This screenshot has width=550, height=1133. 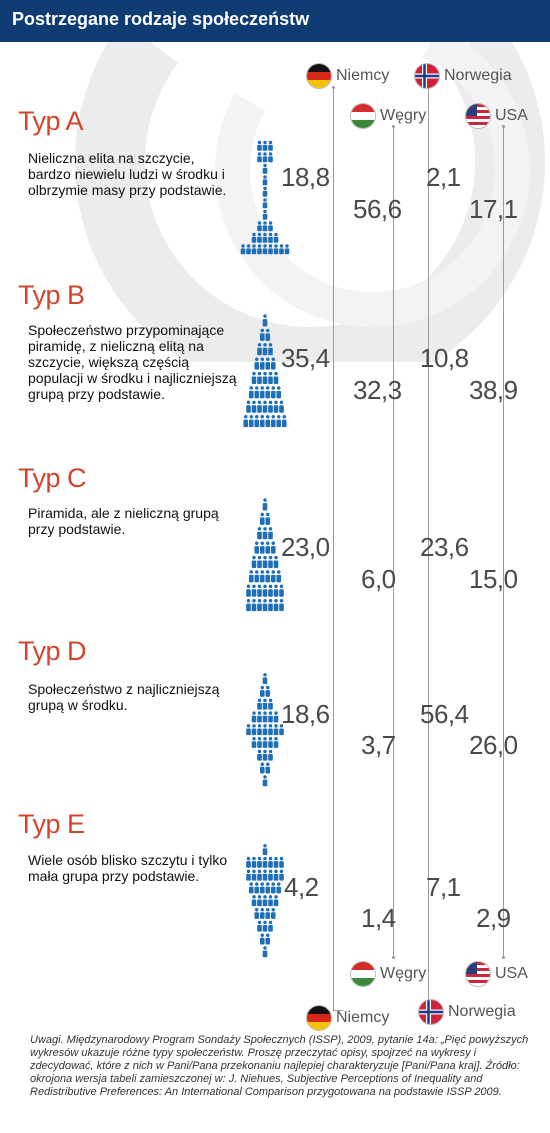 I want to click on value-niemcy: 35,4, so click(x=305, y=358).